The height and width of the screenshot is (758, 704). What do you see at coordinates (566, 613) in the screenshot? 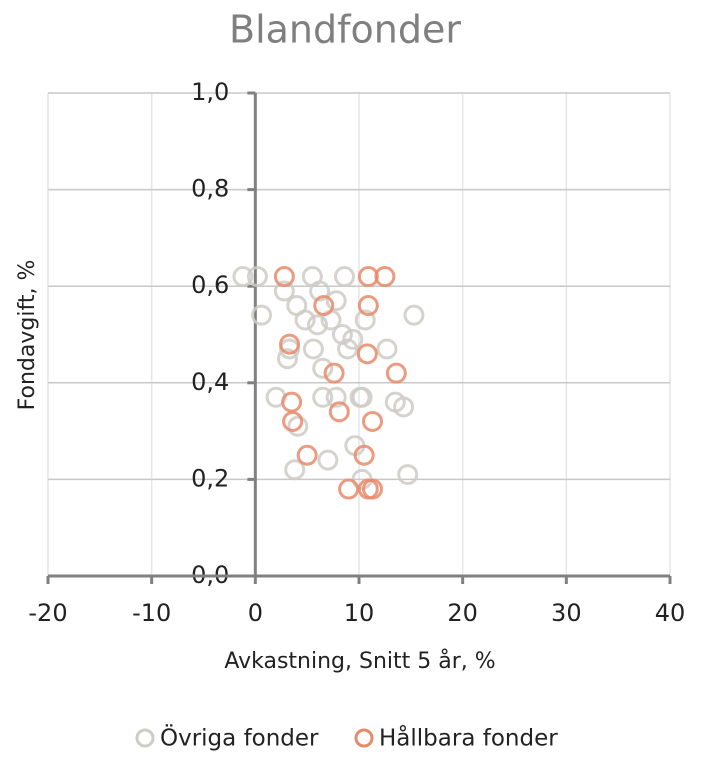
I see `x-tick-label: 30` at bounding box center [566, 613].